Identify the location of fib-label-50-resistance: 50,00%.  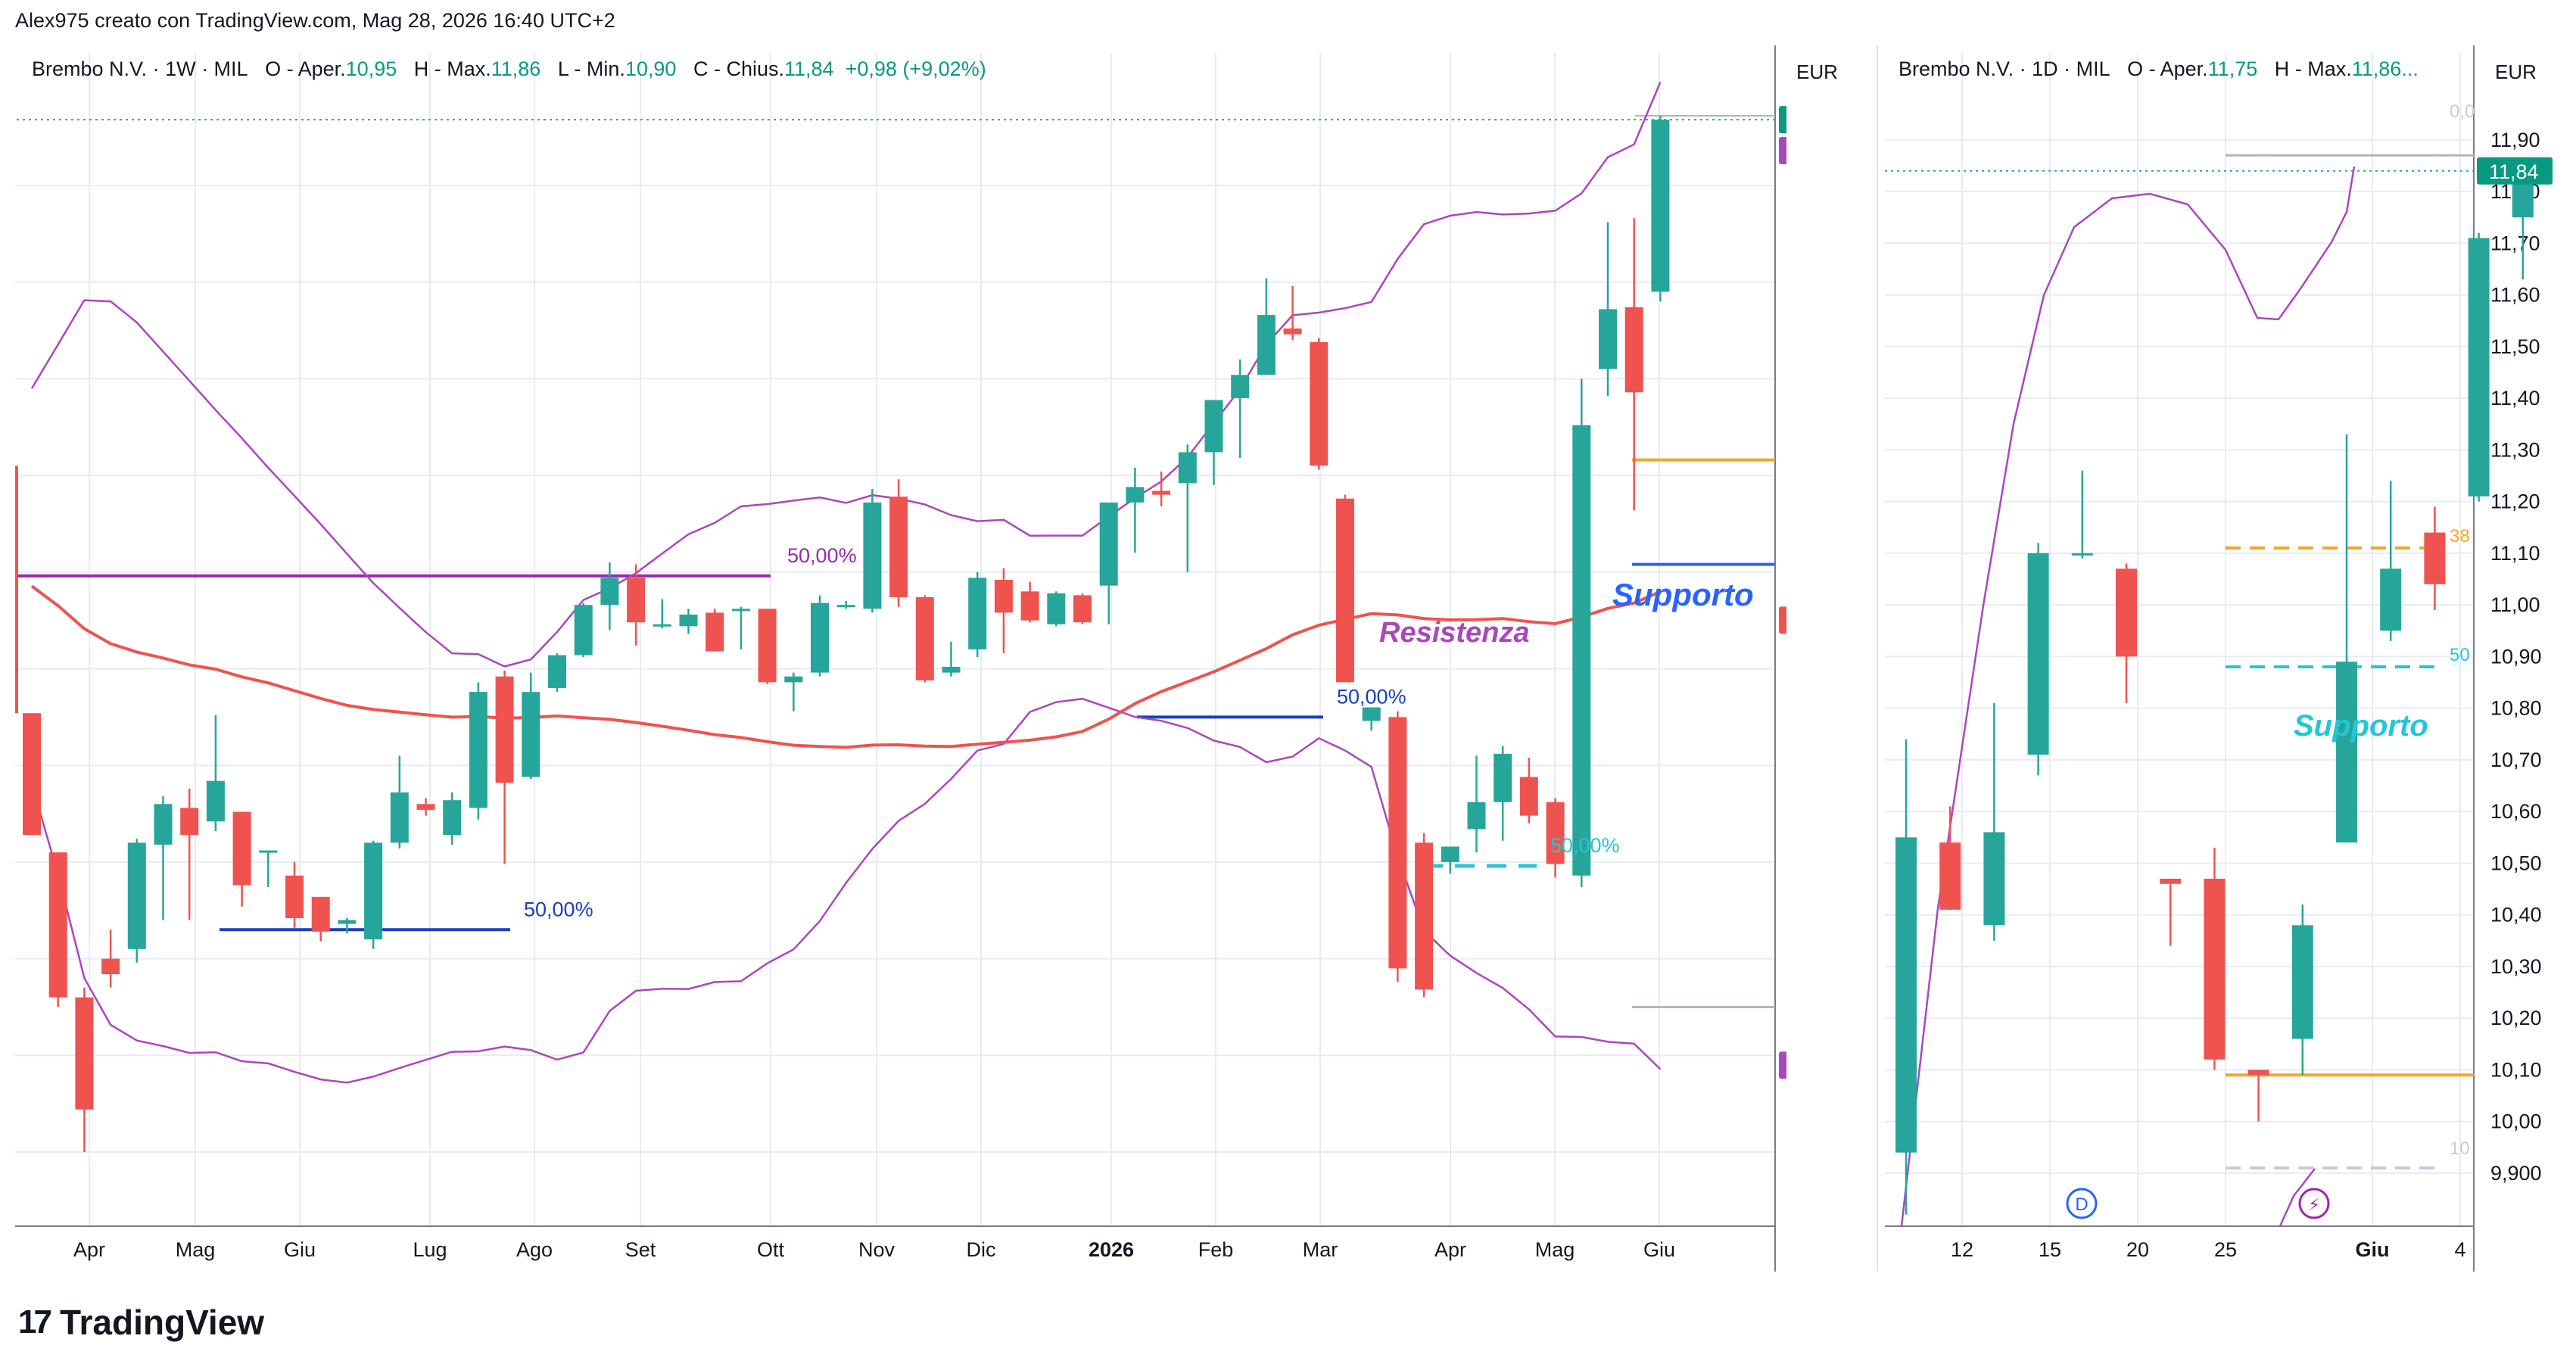
(822, 555).